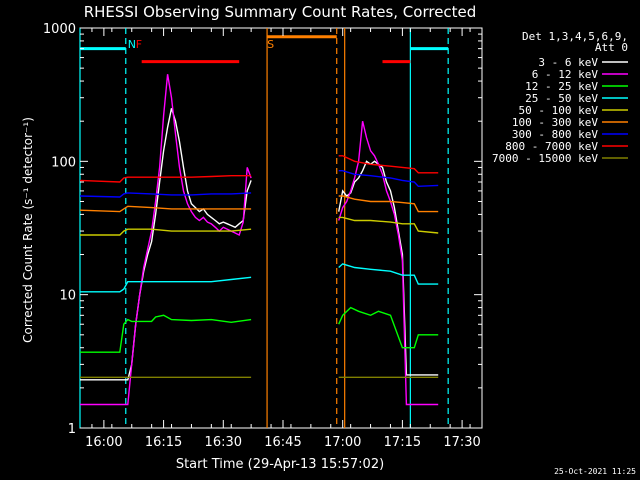 The image size is (640, 480). I want to click on y-tick-label: 1, so click(72, 429).